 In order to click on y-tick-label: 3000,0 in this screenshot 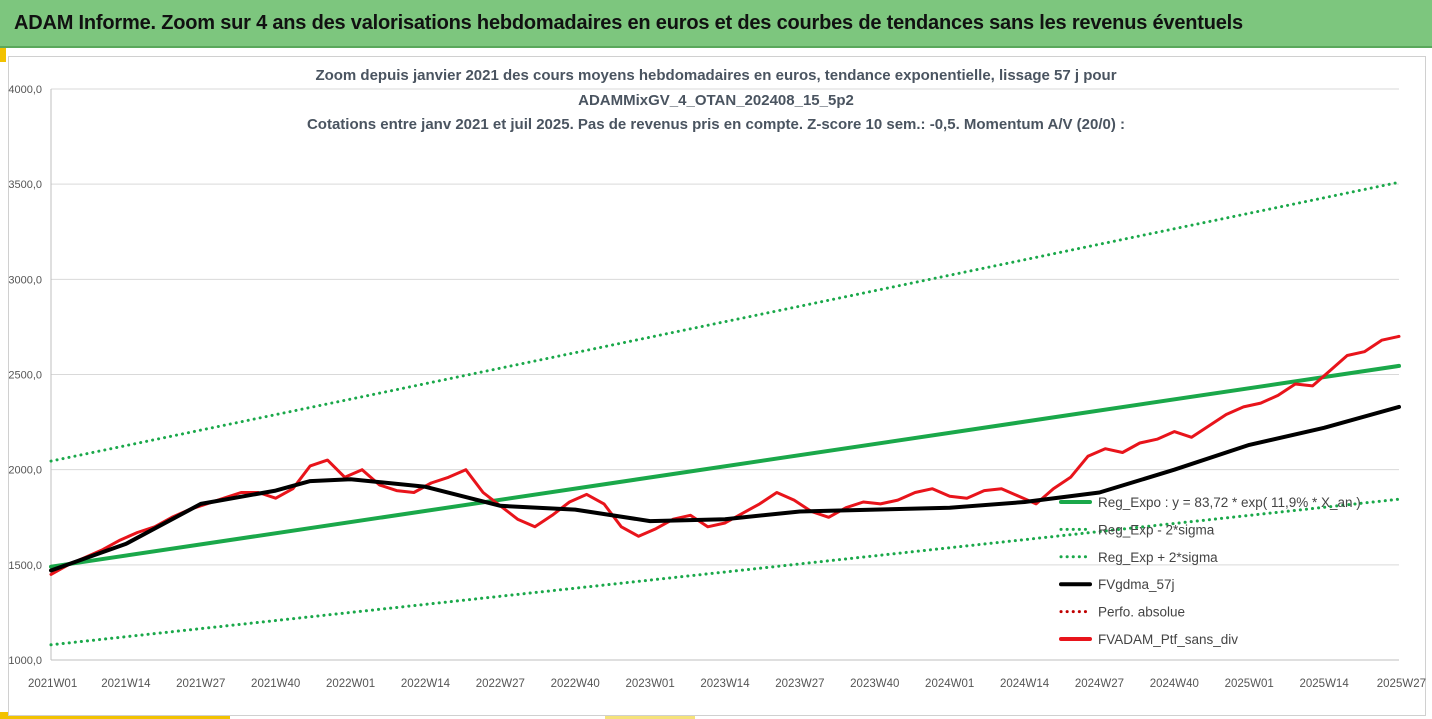, I will do `click(25, 280)`.